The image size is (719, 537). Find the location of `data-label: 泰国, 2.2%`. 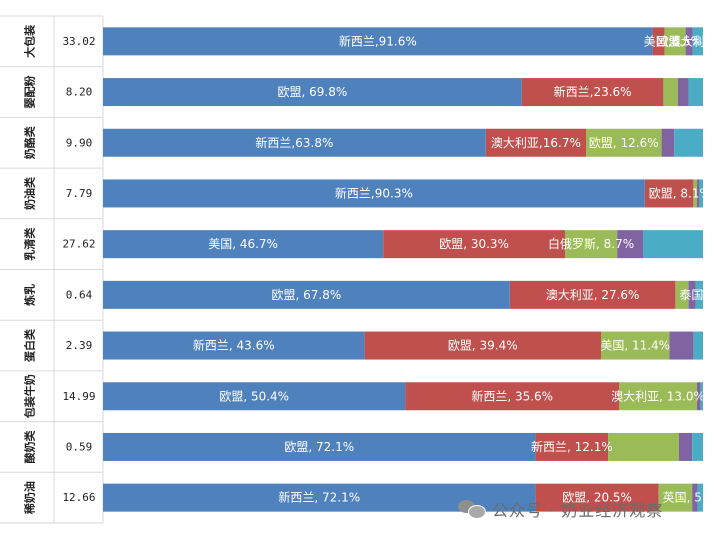

data-label: 泰国, 2.2% is located at coordinates (699, 295).